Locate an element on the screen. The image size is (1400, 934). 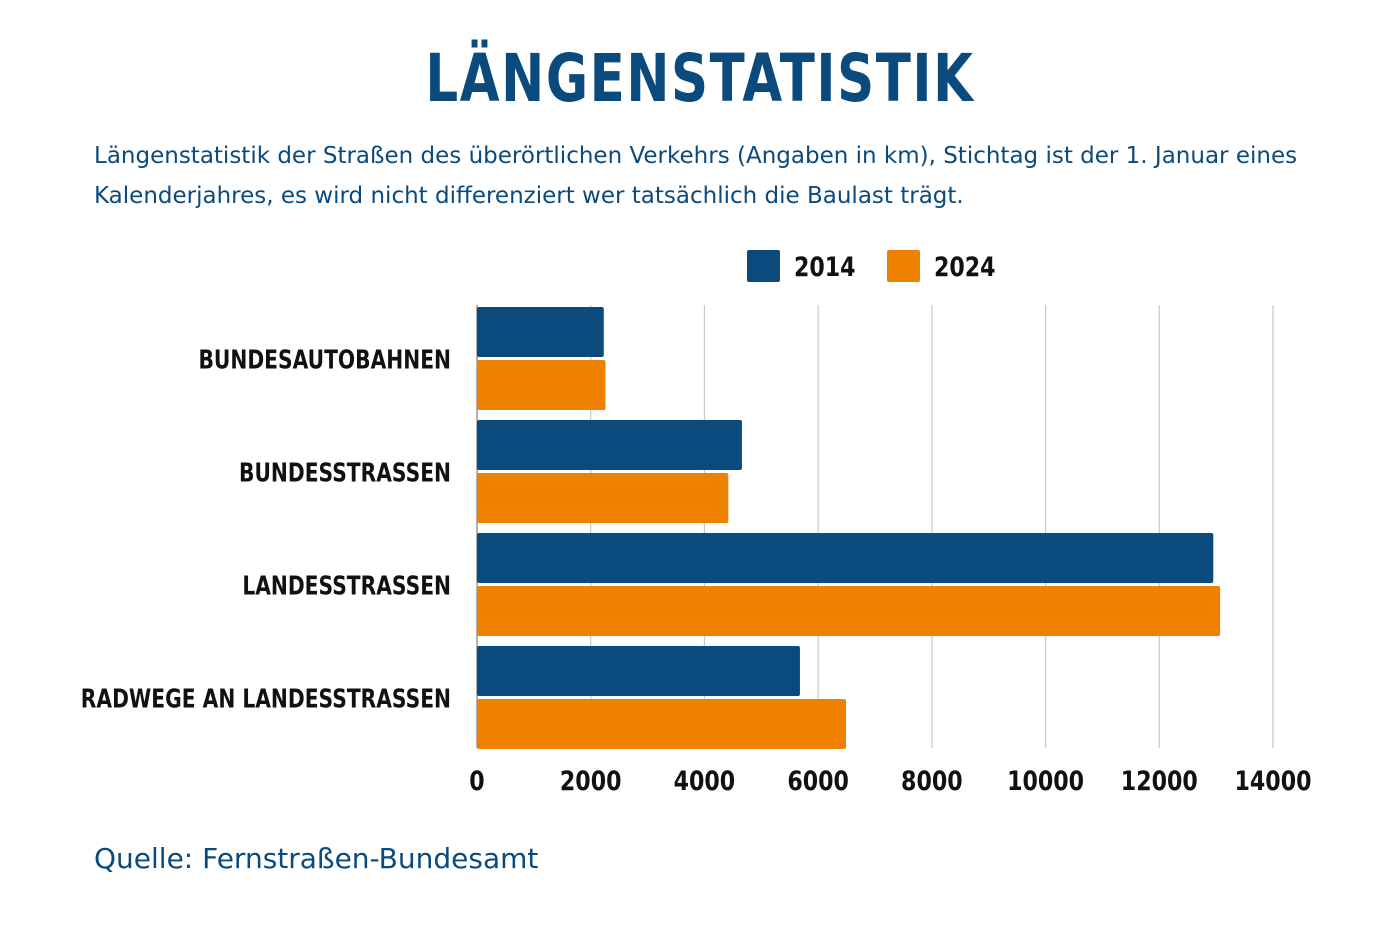
x-tick-label: 8000 is located at coordinates (932, 781).